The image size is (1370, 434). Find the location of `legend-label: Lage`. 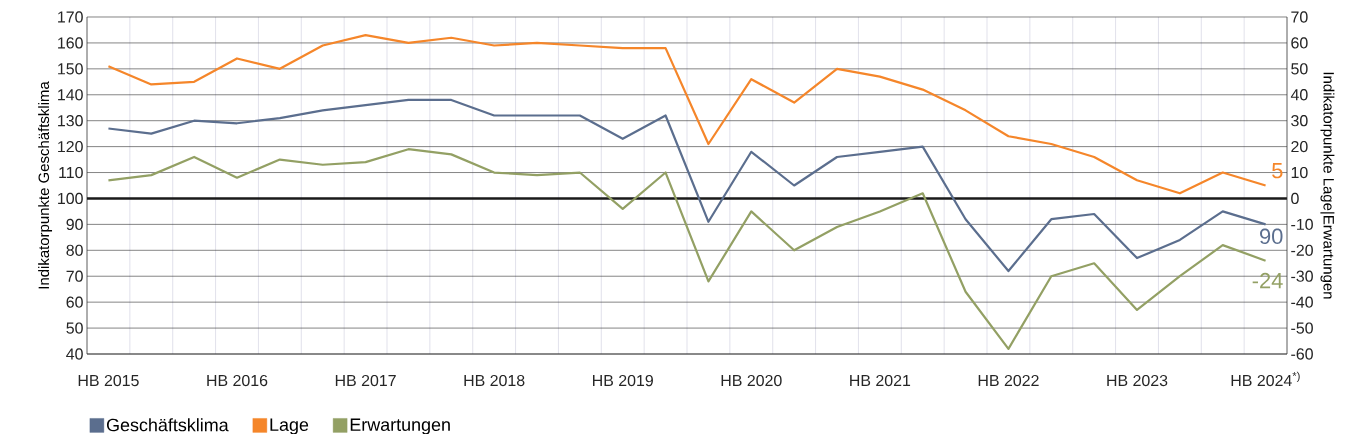

legend-label: Lage is located at coordinates (289, 426).